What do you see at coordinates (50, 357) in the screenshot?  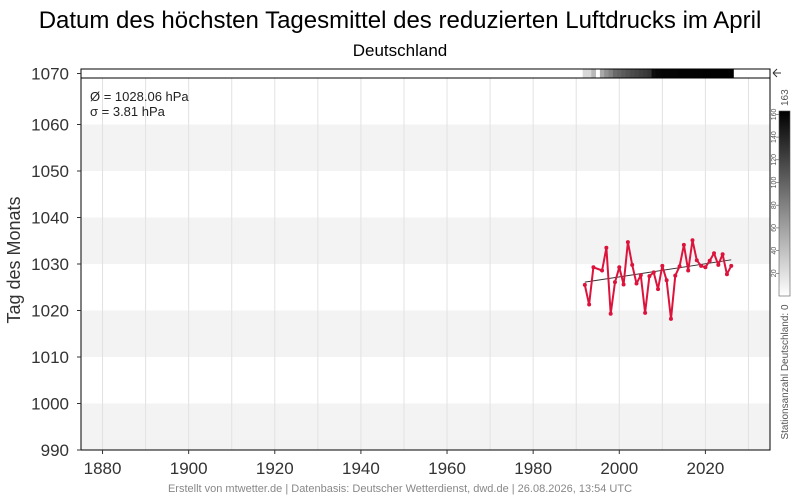 I see `y-tick-label: 1010` at bounding box center [50, 357].